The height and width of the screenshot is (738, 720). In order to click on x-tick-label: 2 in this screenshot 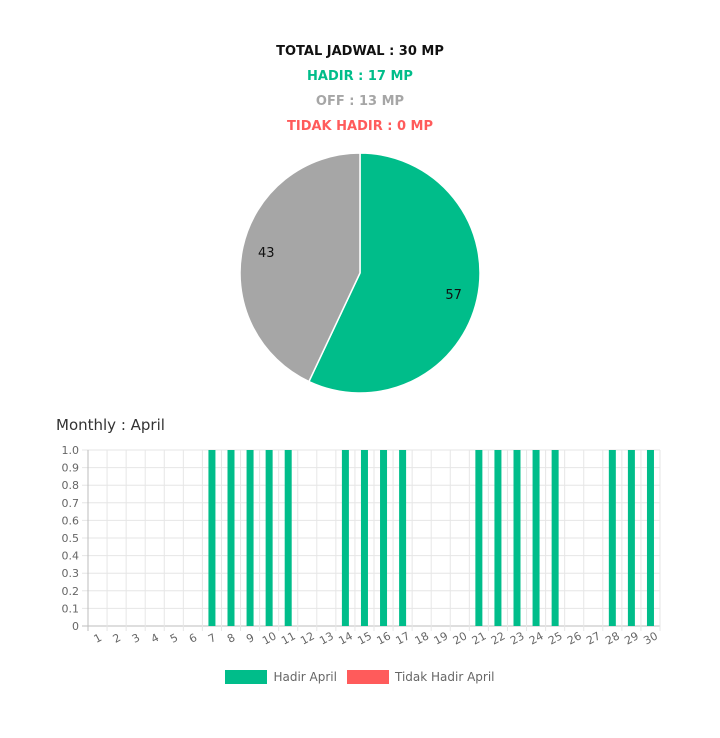, I will do `click(117, 638)`.